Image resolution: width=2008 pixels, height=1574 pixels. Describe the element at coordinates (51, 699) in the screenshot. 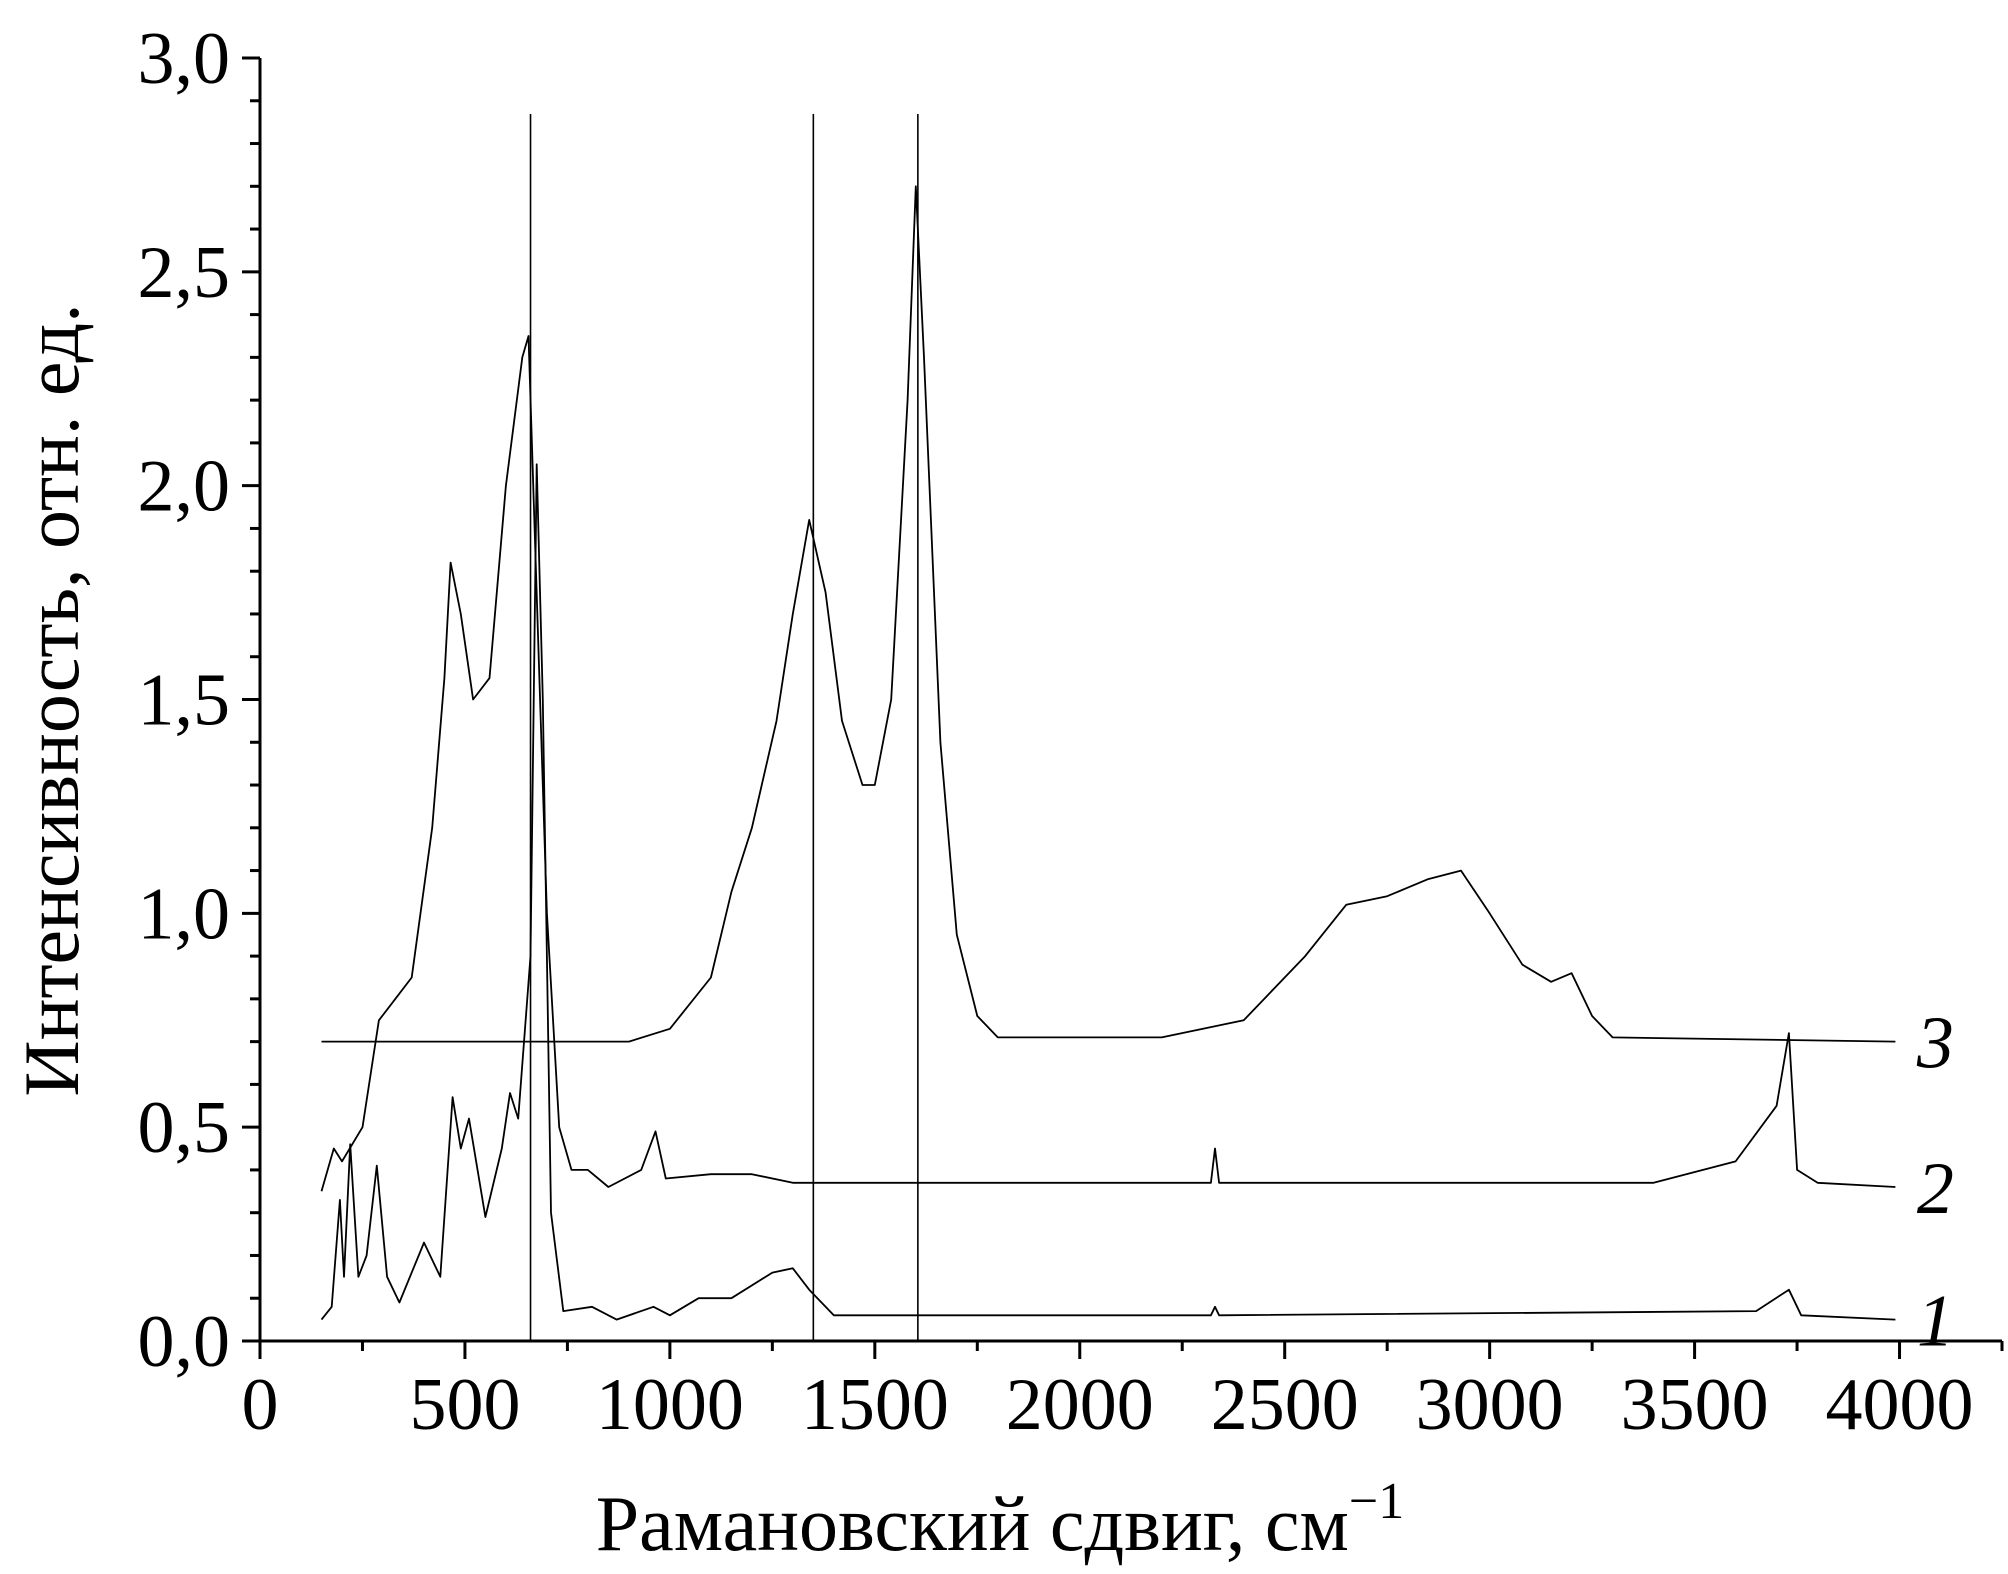

I see `y-axis-label: Интенсивность, отн. ед.` at that location.